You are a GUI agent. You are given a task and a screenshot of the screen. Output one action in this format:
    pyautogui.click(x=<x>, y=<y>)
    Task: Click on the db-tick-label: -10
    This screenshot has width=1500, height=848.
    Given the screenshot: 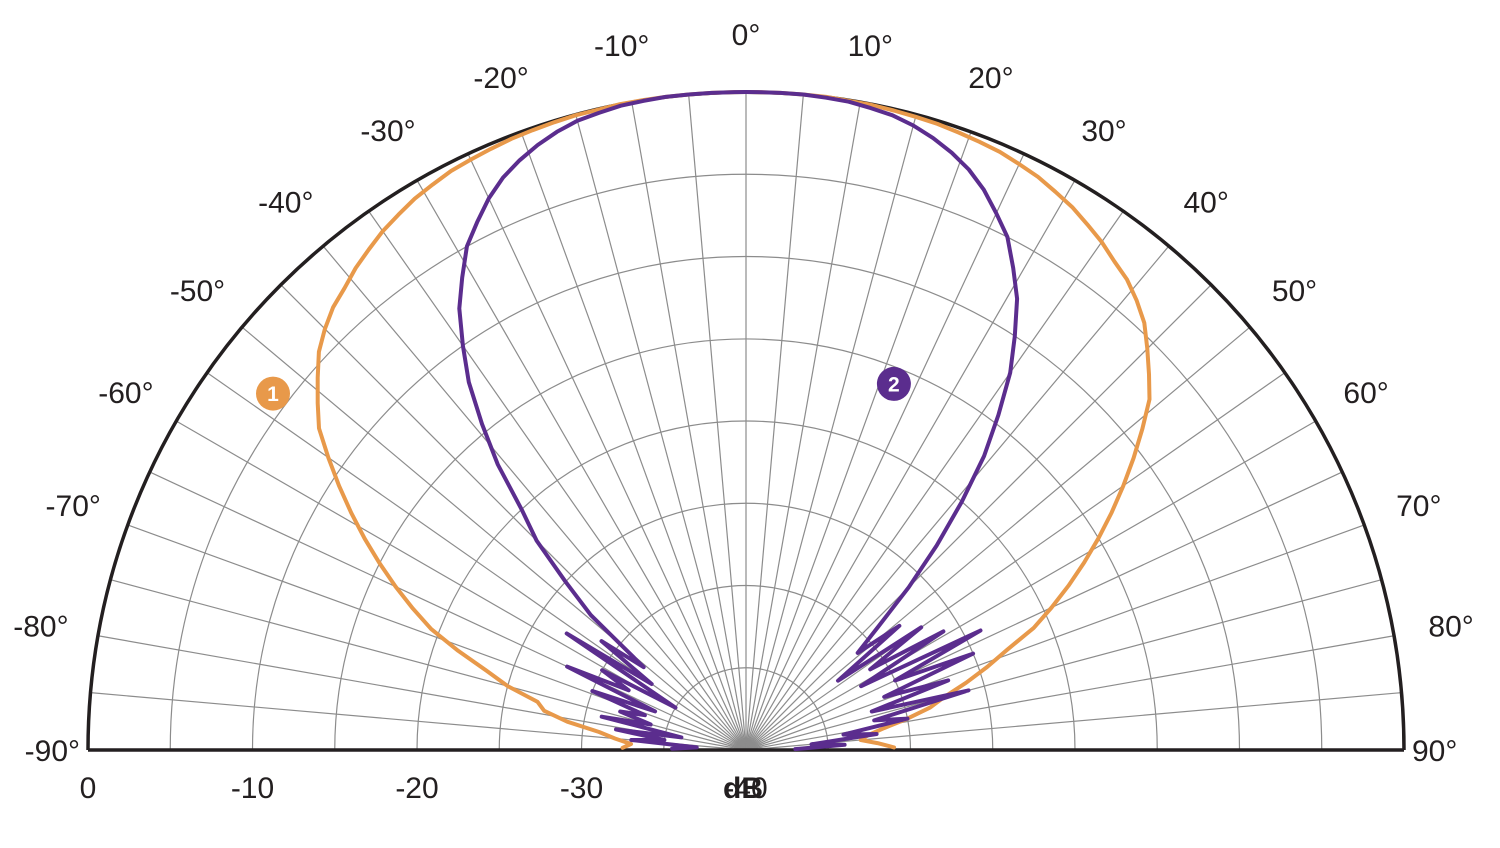 What is the action you would take?
    pyautogui.click(x=252, y=788)
    